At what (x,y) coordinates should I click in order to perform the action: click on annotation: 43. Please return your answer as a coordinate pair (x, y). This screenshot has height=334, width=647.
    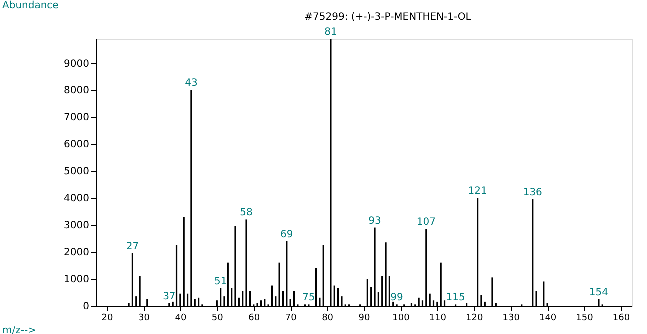
    Looking at the image, I should click on (191, 84).